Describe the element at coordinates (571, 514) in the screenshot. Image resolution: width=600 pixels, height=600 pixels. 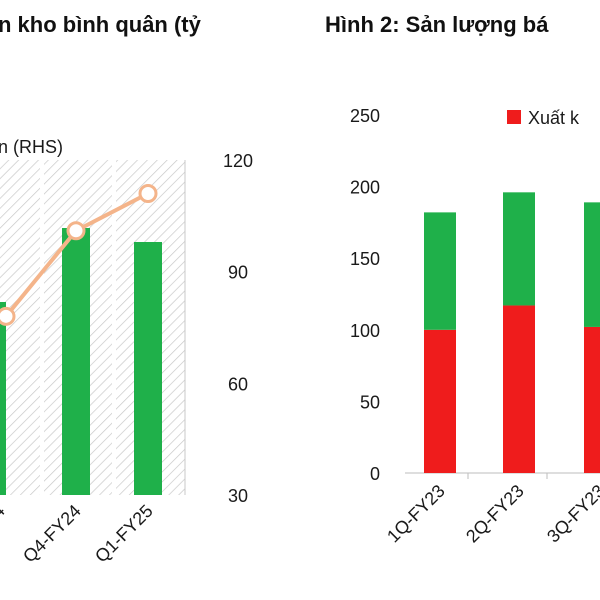
I see `figure2-x-tick-label: 3Q-FY23` at that location.